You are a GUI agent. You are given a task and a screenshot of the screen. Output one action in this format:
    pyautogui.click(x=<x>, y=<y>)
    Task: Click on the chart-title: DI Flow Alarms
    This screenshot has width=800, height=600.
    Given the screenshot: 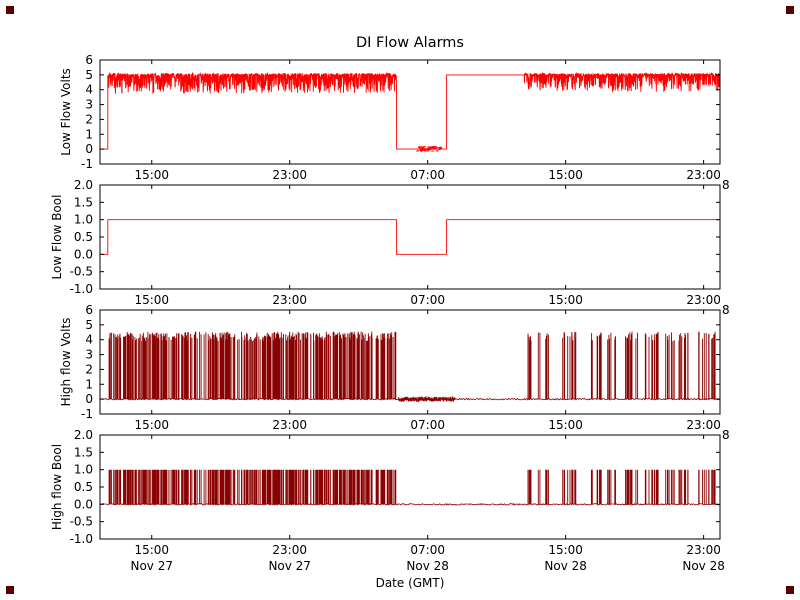 What is the action you would take?
    pyautogui.click(x=410, y=43)
    